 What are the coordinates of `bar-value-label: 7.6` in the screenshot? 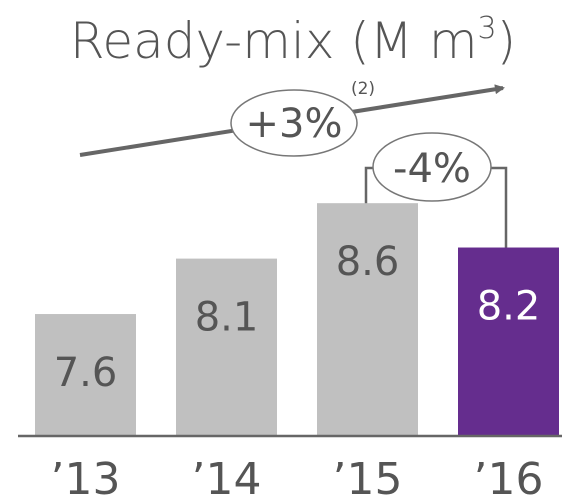 It's located at (86, 373).